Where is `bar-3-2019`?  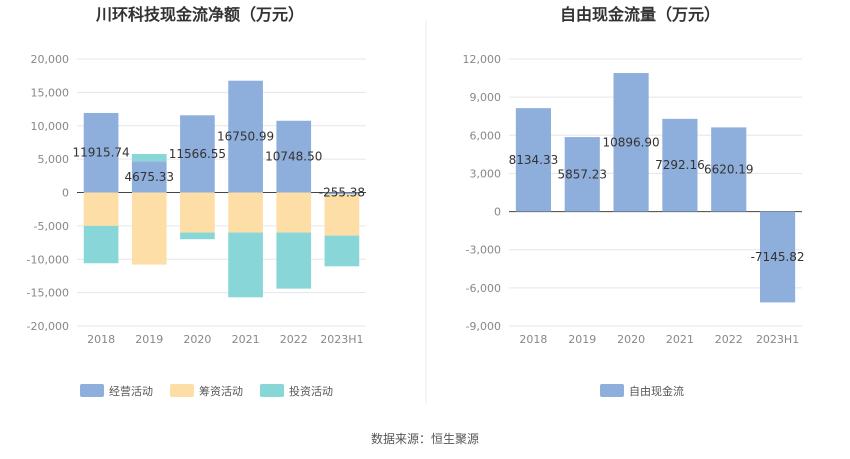 bar-3-2019 is located at coordinates (149, 157).